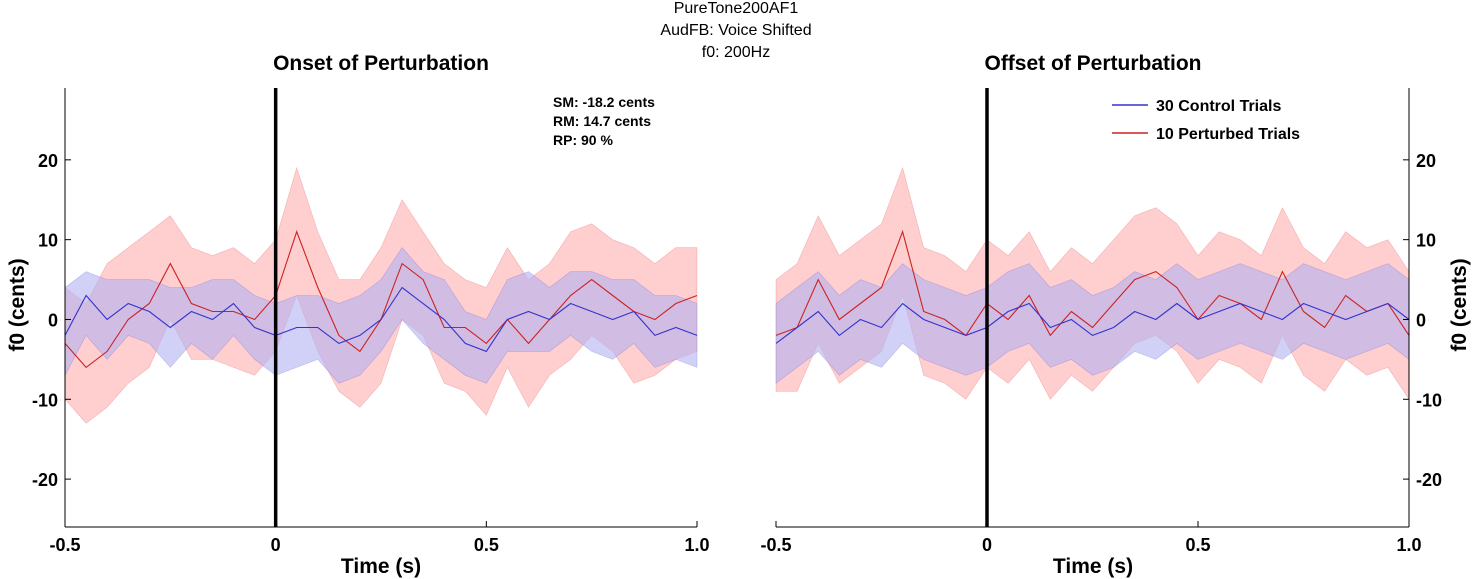  Describe the element at coordinates (1421, 320) in the screenshot. I see `offset-y-tick-label: 0` at that location.